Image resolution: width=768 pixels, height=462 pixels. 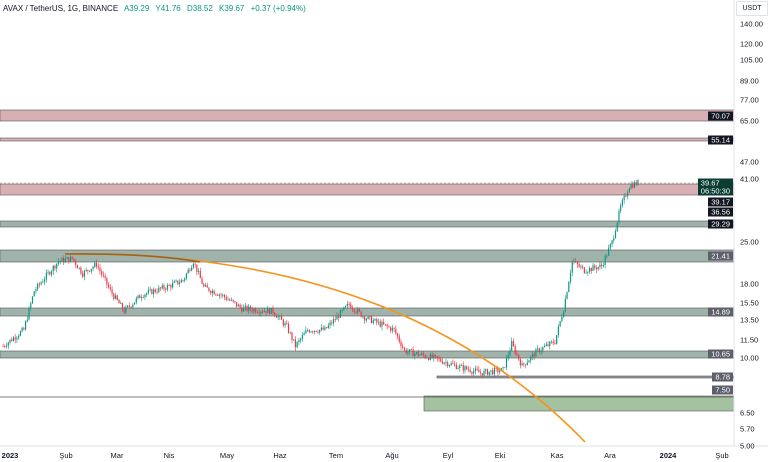 What do you see at coordinates (749, 121) in the screenshot?
I see `price-tick: 65.00` at bounding box center [749, 121].